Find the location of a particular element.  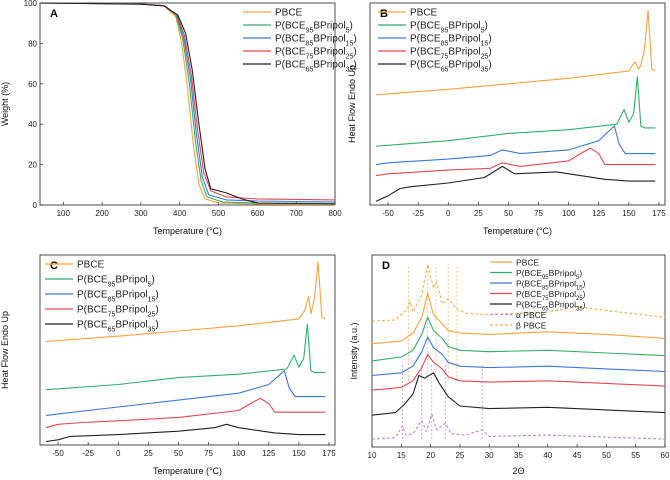

panel-letter: C is located at coordinates (54, 266).